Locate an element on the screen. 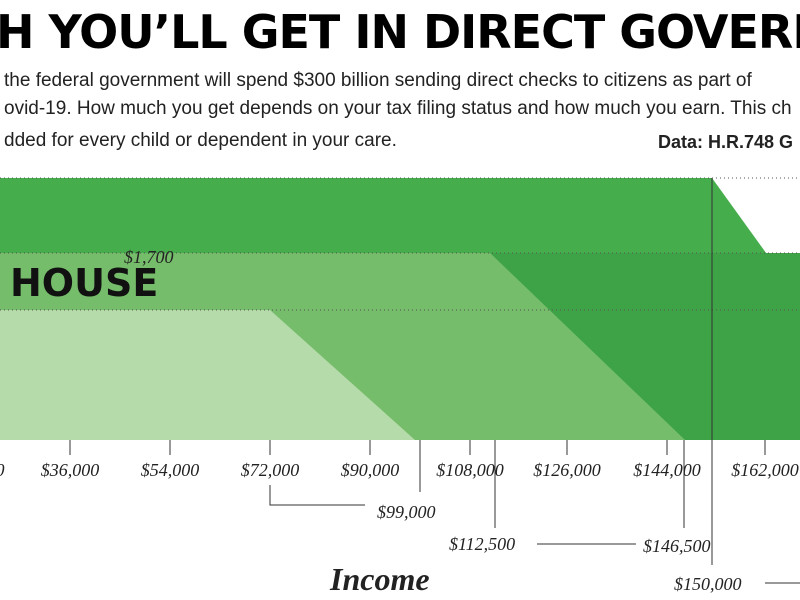 The image size is (800, 600). source: Data: H.R.748 G is located at coordinates (725, 142).